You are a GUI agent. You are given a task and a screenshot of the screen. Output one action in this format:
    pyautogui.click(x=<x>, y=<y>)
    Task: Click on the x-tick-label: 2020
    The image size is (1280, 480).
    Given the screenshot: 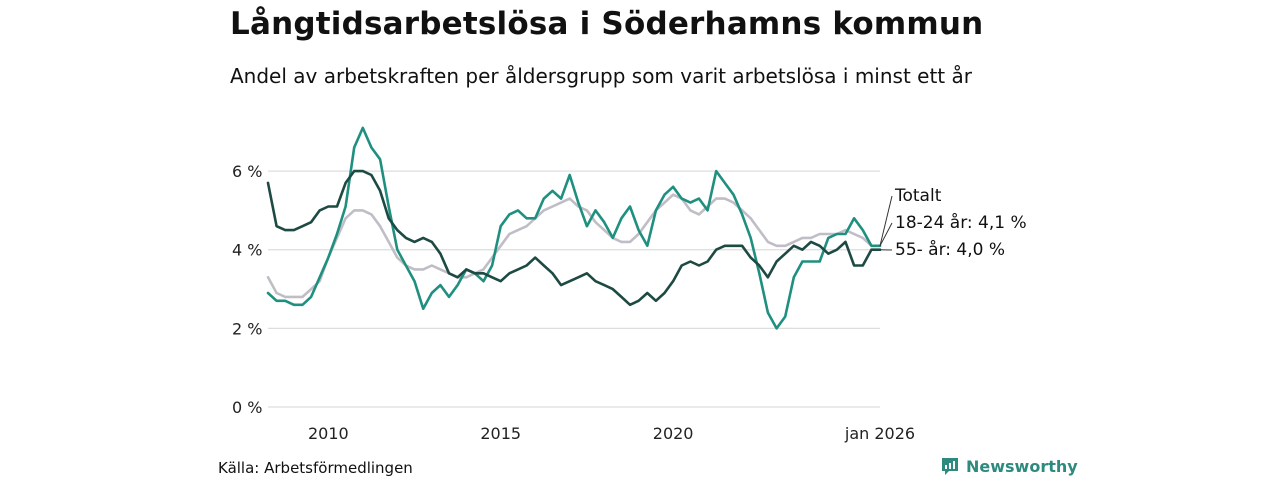 What is the action you would take?
    pyautogui.click(x=673, y=433)
    